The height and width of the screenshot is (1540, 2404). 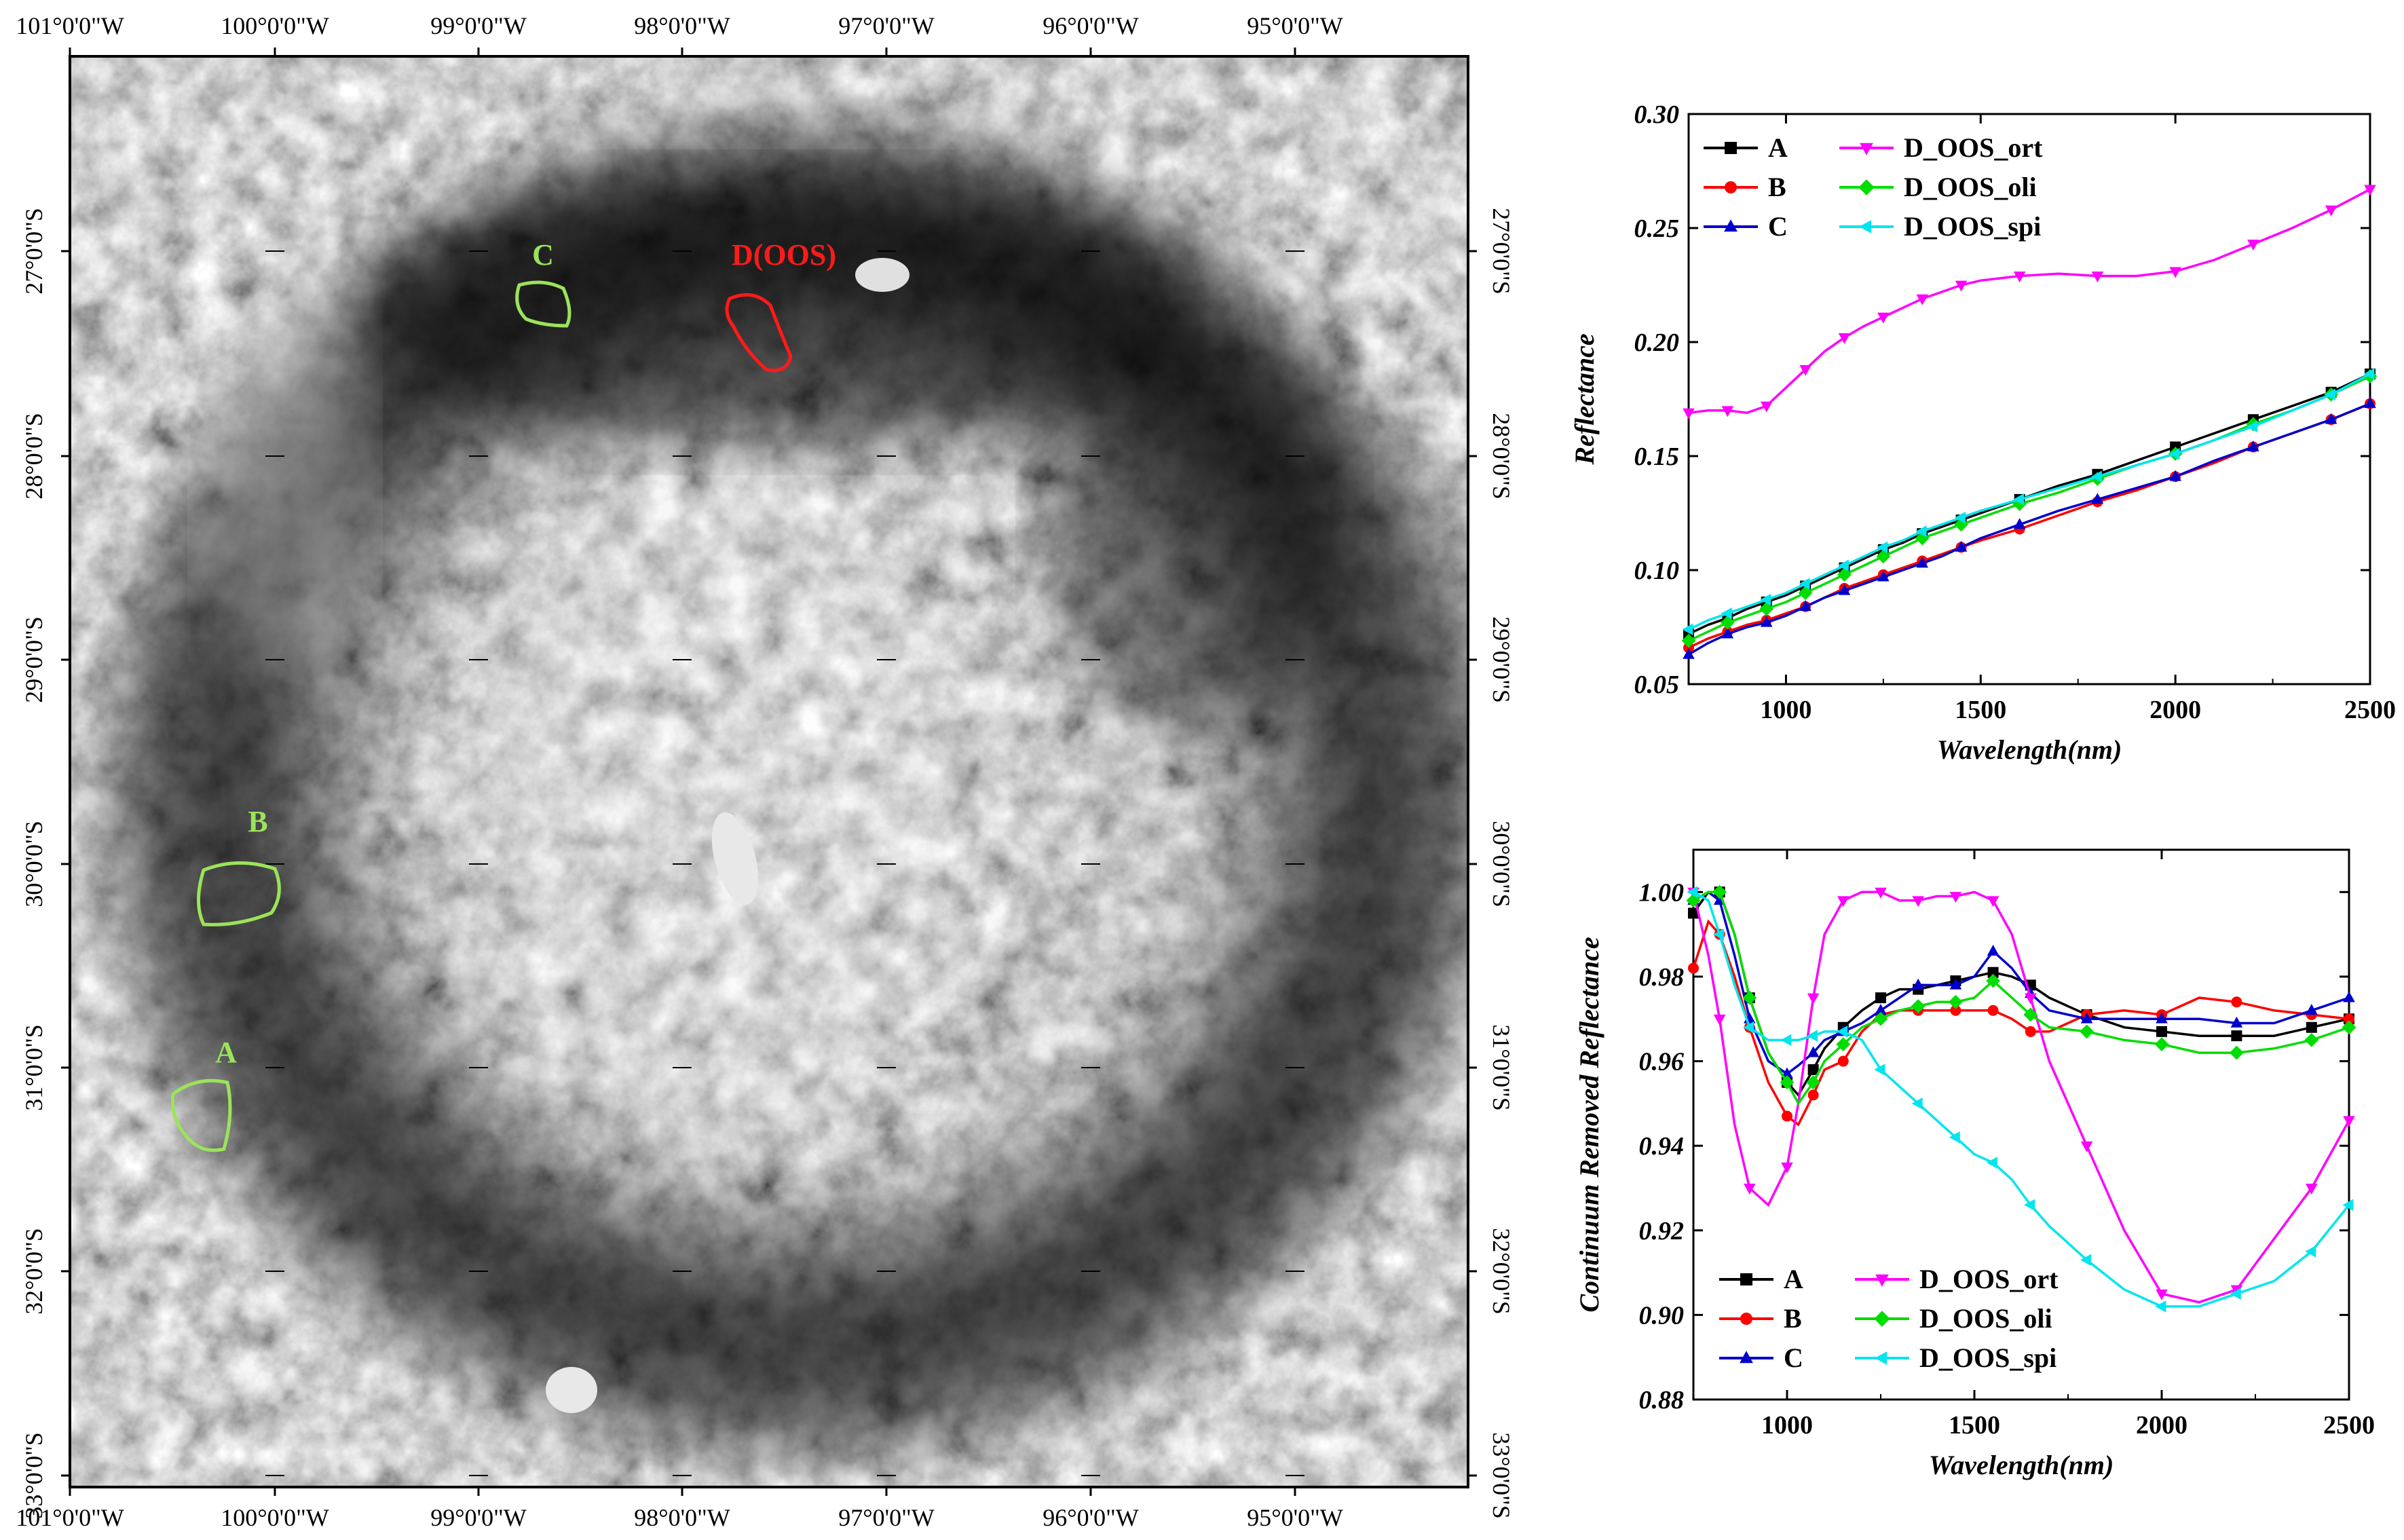 What do you see at coordinates (2370, 710) in the screenshot?
I see `x-tick-label: 2500` at bounding box center [2370, 710].